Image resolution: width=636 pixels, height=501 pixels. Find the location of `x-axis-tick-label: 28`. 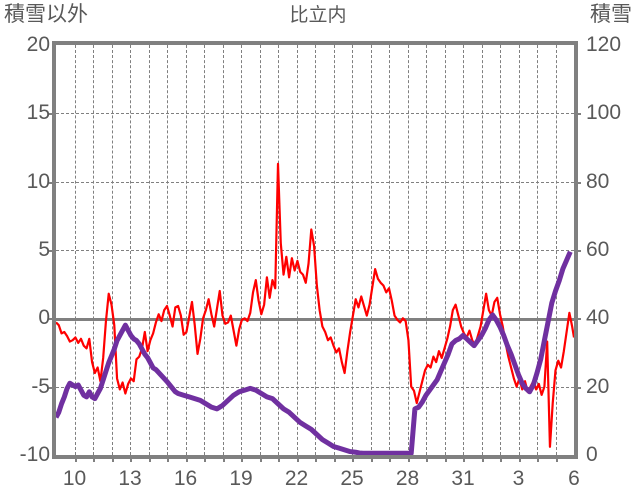

x-axis-tick-label: 28 is located at coordinates (407, 478).